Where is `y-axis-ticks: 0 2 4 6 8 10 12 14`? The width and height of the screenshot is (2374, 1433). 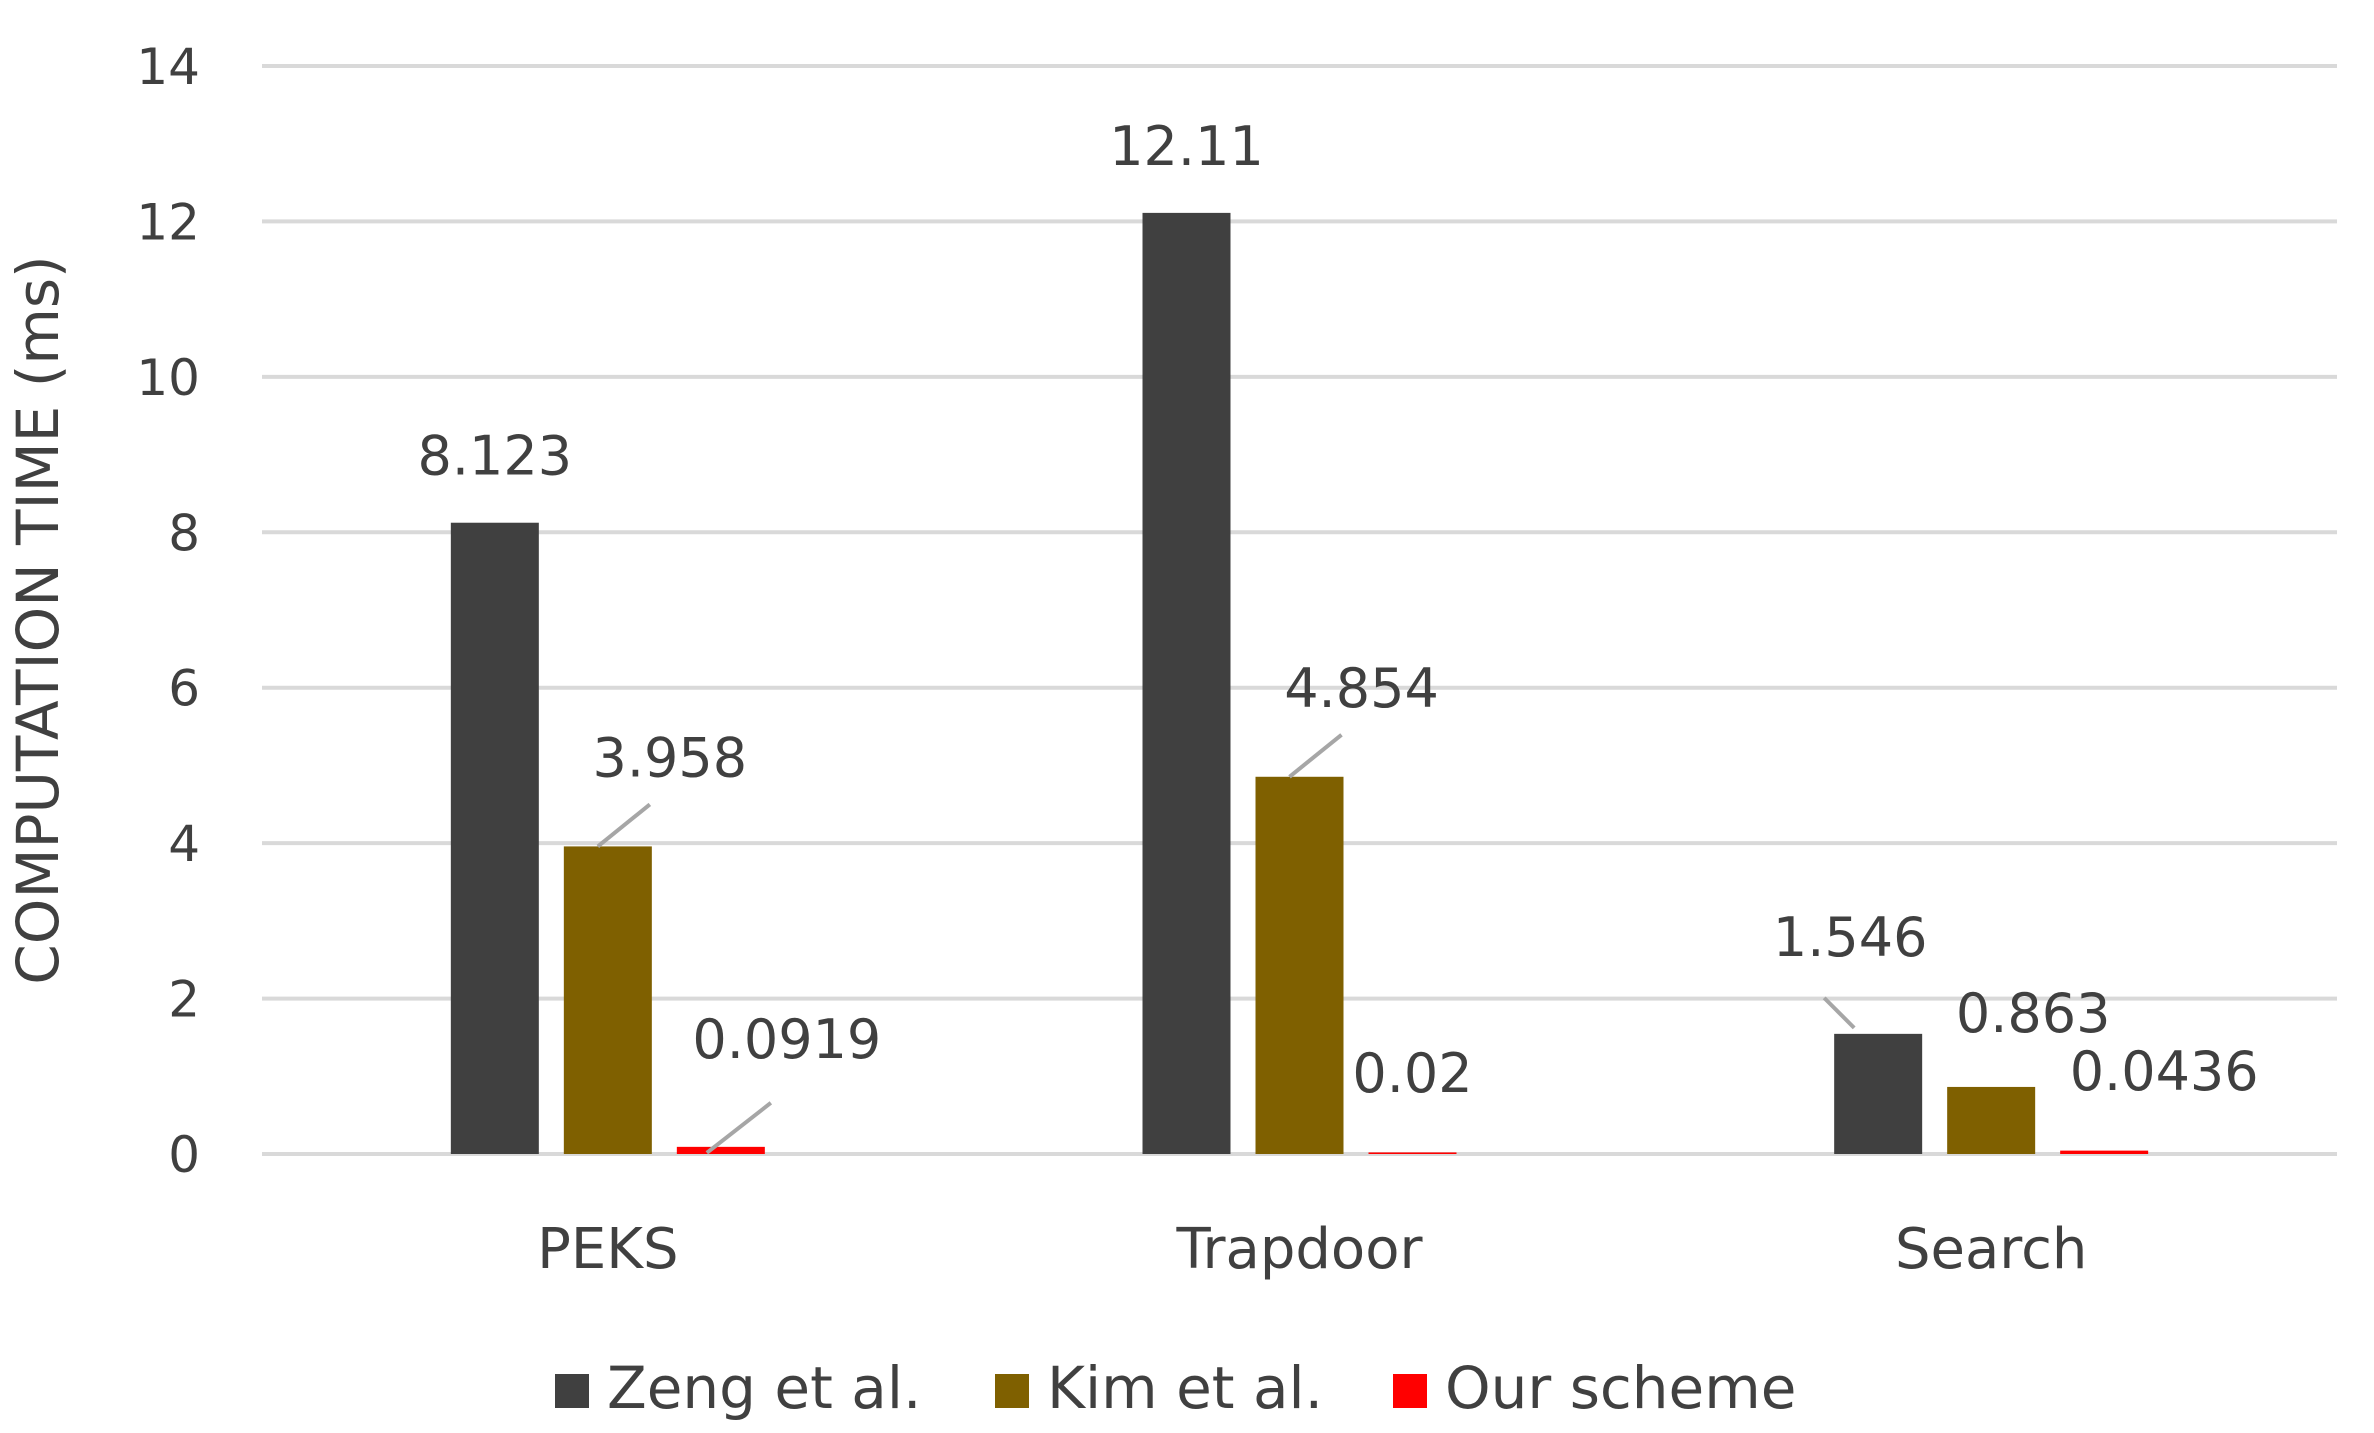
y-axis-ticks: 0 2 4 6 8 10 12 14 is located at coordinates (168, 611).